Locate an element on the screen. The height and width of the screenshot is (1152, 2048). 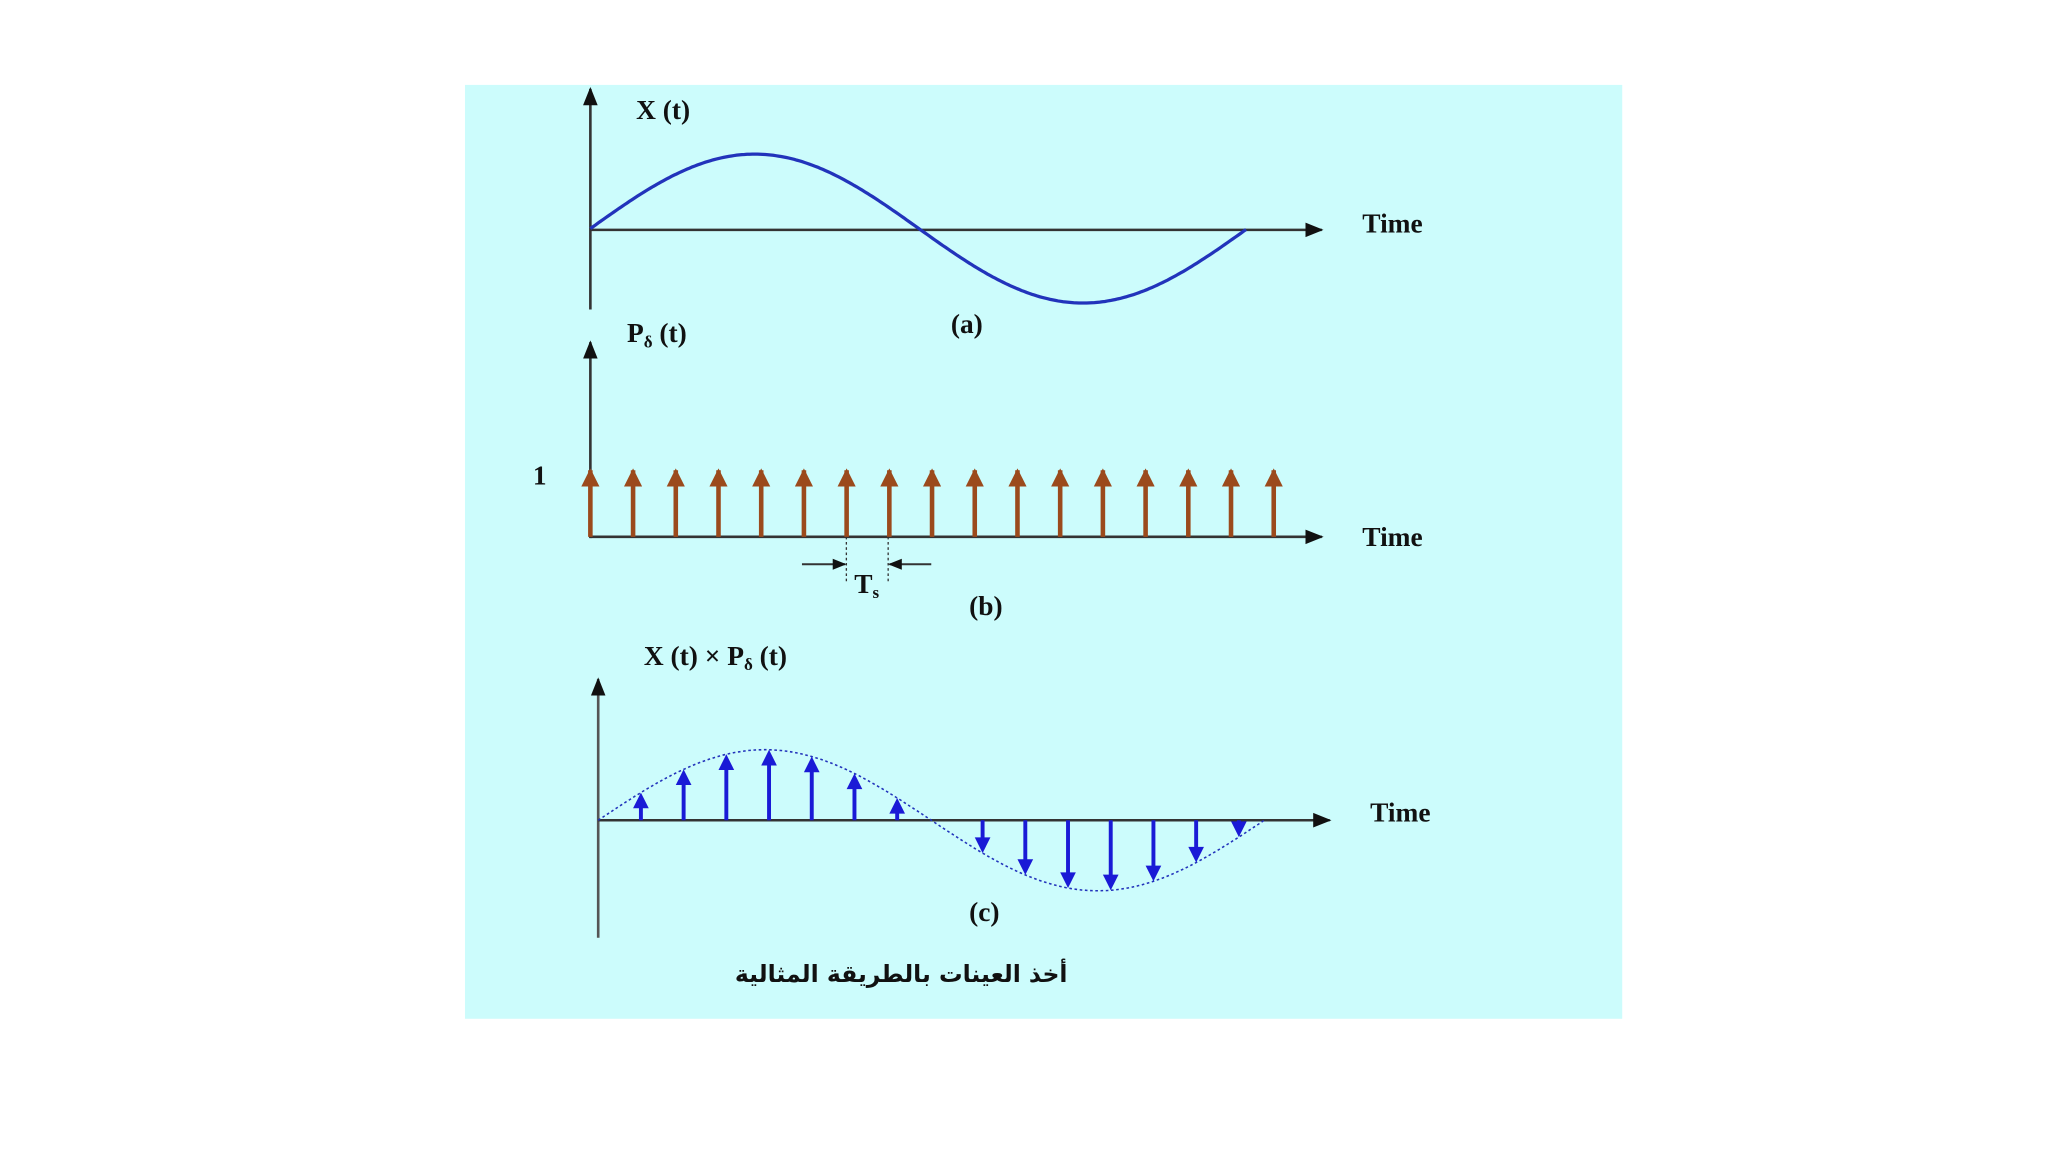
label-main: T is located at coordinates (863, 584).